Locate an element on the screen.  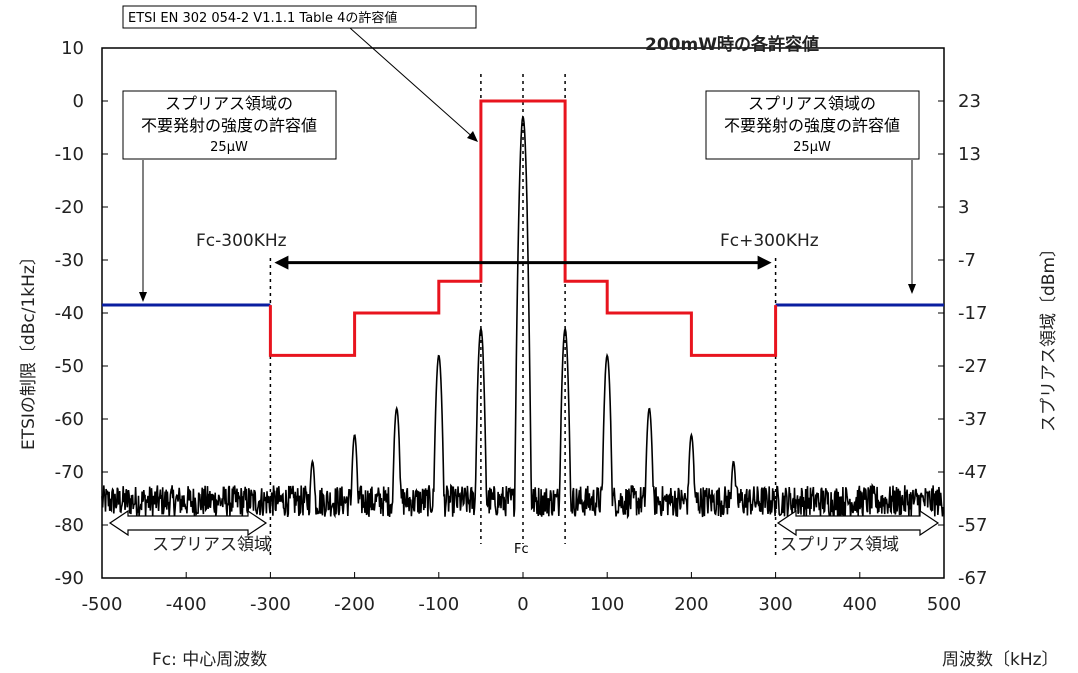
x-tick-label: 100 is located at coordinates (607, 604).